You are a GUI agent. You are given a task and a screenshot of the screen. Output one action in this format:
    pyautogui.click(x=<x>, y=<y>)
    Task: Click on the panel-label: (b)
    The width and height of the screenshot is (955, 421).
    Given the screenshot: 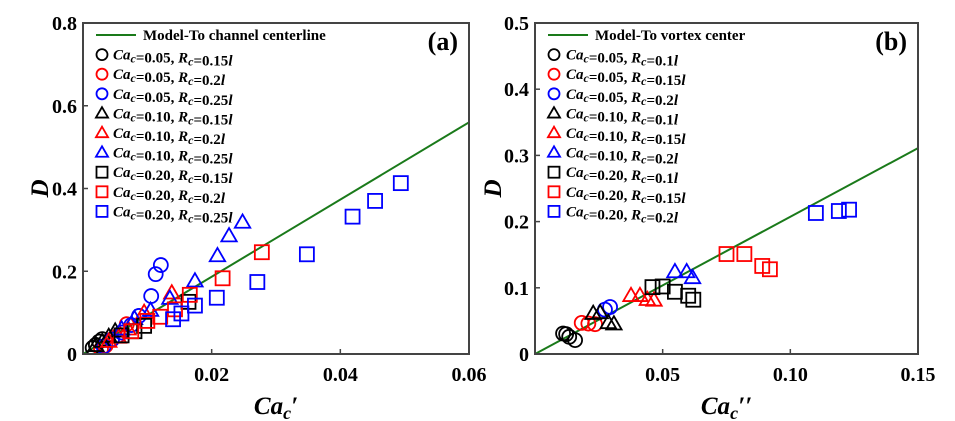 What is the action you would take?
    pyautogui.click(x=891, y=41)
    